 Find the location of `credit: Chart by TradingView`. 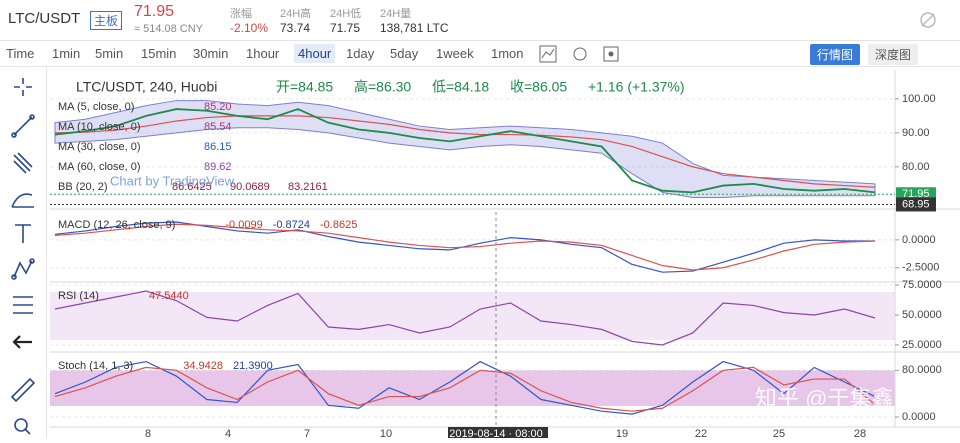

credit: Chart by TradingView is located at coordinates (172, 180).